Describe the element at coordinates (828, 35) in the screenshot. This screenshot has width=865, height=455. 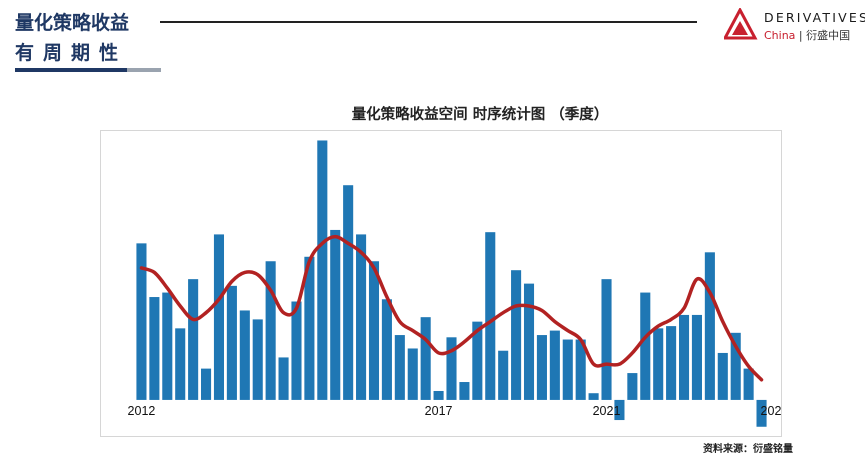
I see `logo-sub-cn: 衍盛中国` at that location.